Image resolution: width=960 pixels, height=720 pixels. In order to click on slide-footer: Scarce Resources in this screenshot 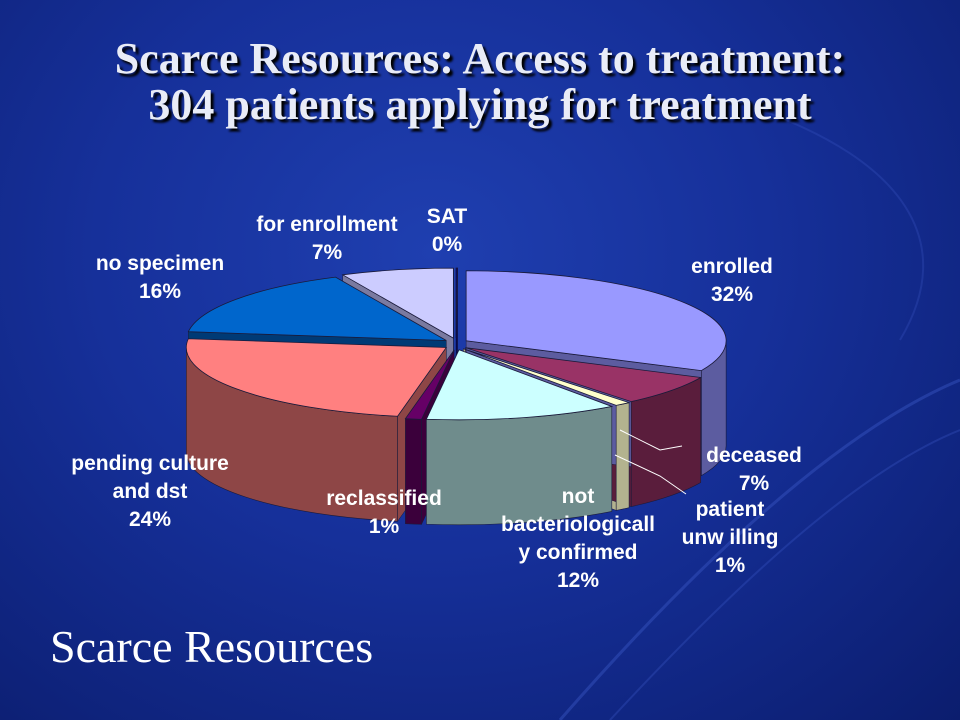, I will do `click(212, 646)`.